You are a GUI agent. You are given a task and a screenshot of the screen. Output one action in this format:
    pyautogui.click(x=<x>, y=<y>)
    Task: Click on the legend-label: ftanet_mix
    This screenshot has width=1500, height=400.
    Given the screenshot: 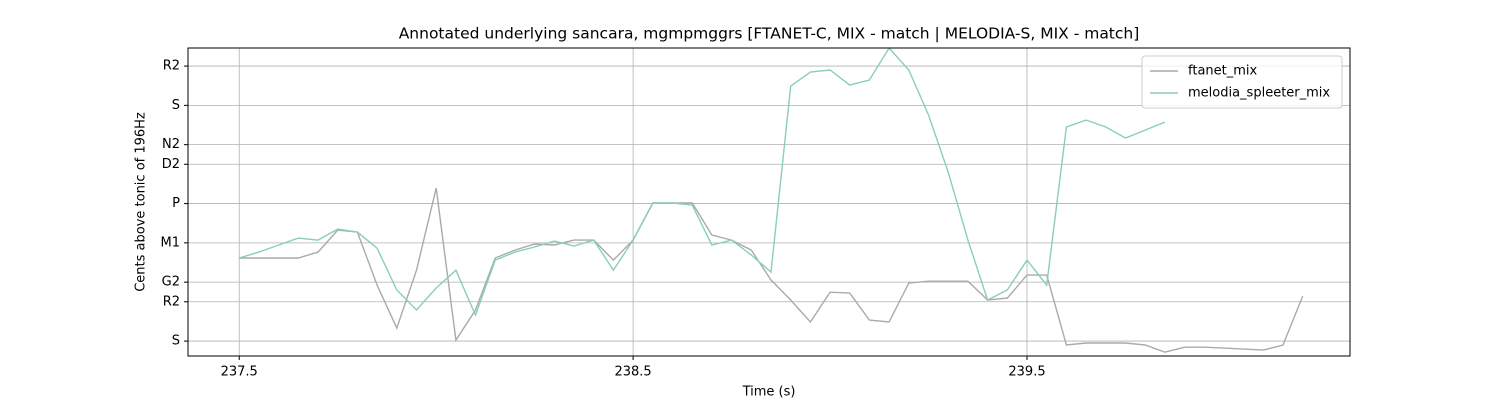 What is the action you would take?
    pyautogui.click(x=1223, y=71)
    